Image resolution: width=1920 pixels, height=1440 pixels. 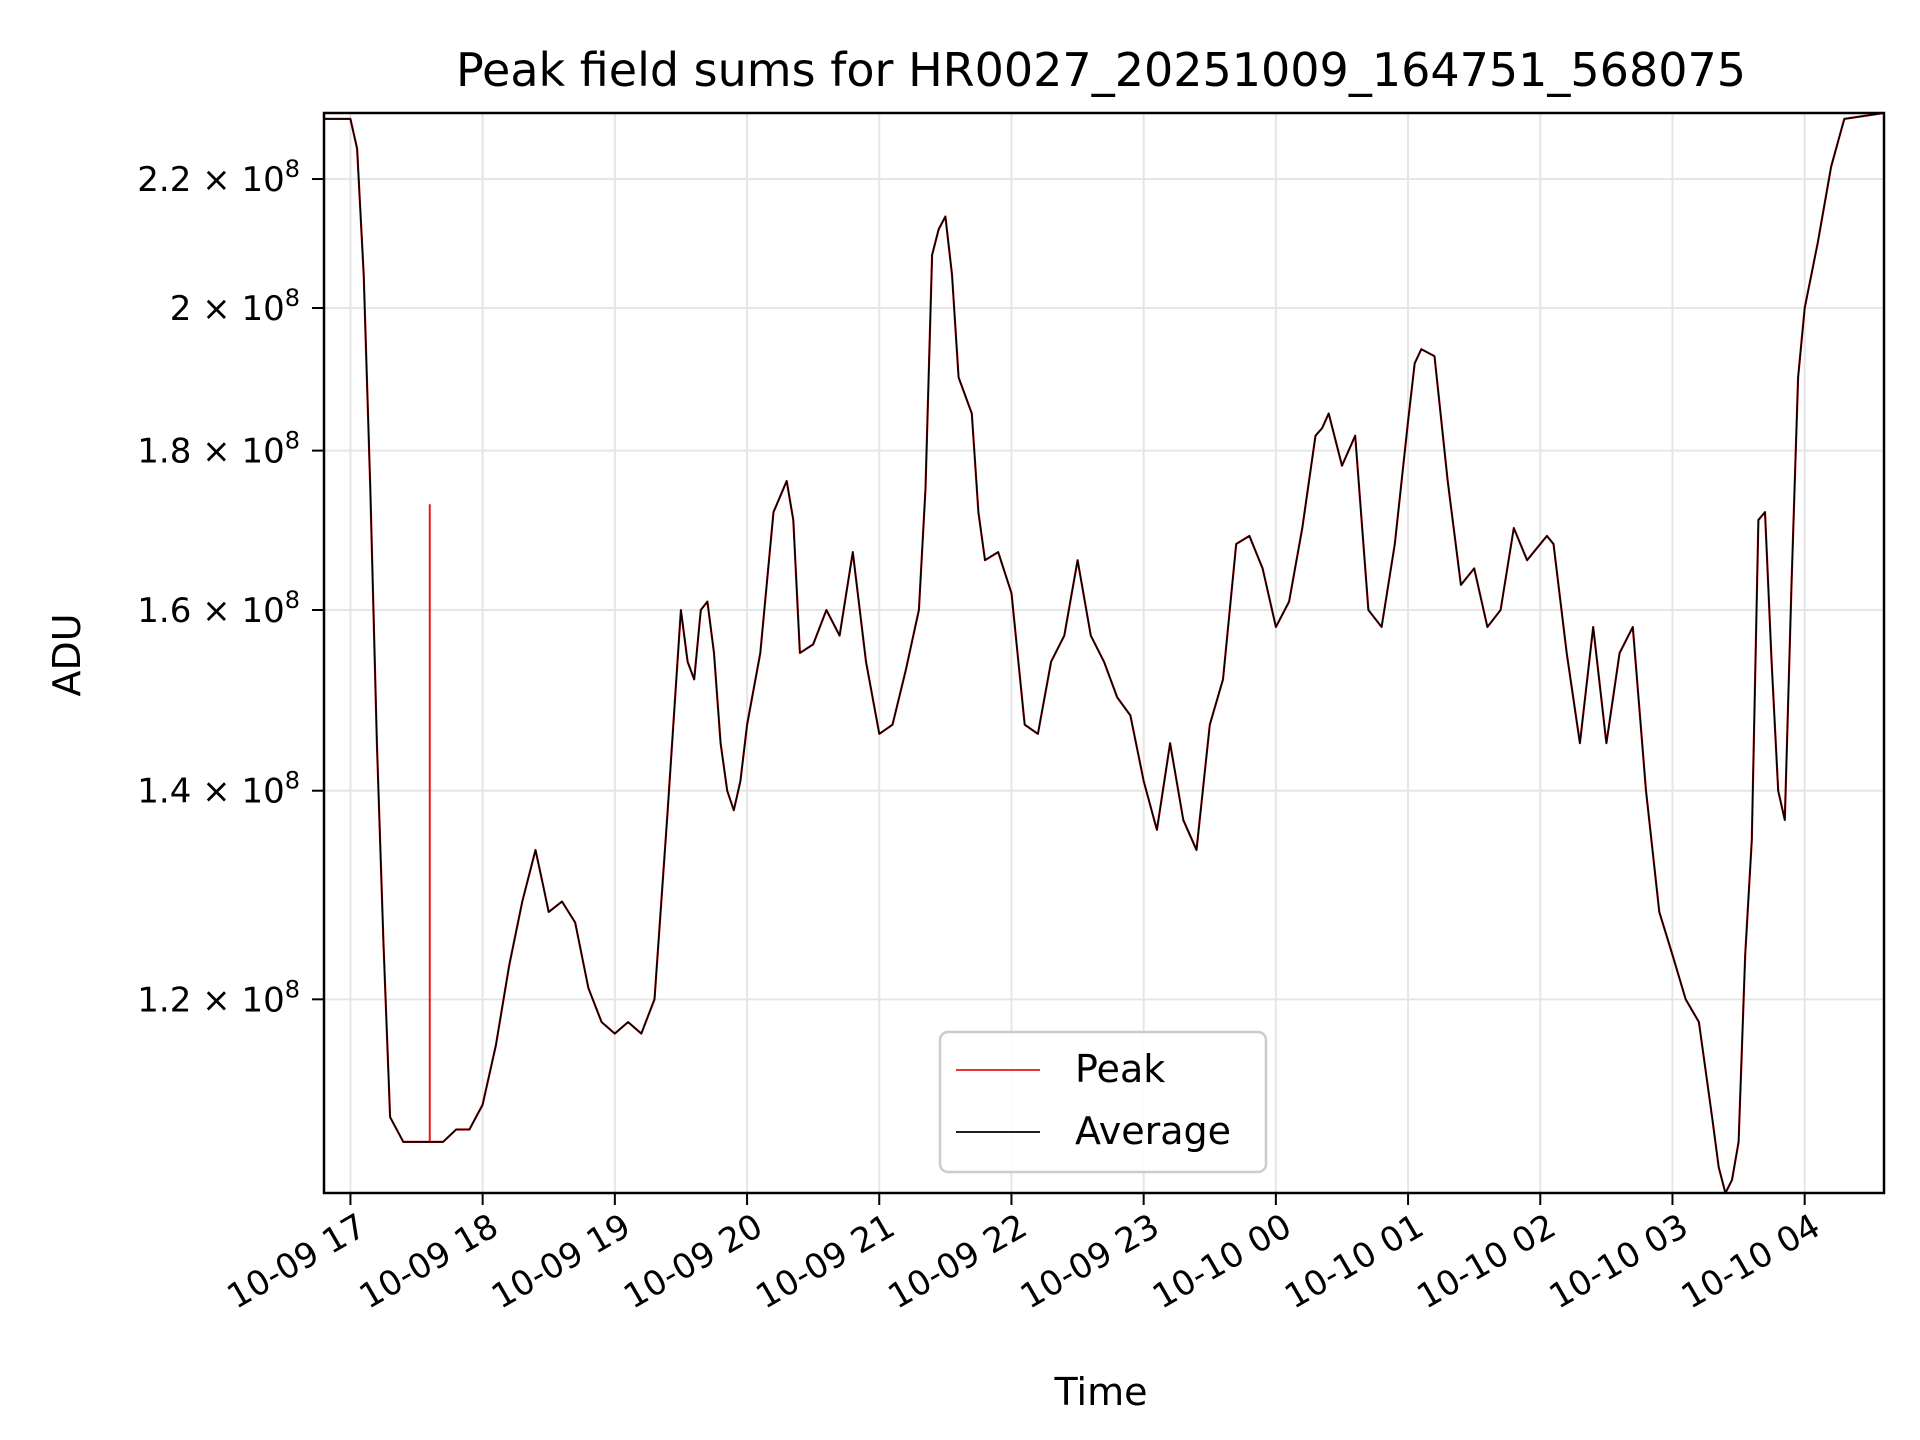 What do you see at coordinates (218, 608) in the screenshot?
I see `y-tick-label: 1.6 × 108` at bounding box center [218, 608].